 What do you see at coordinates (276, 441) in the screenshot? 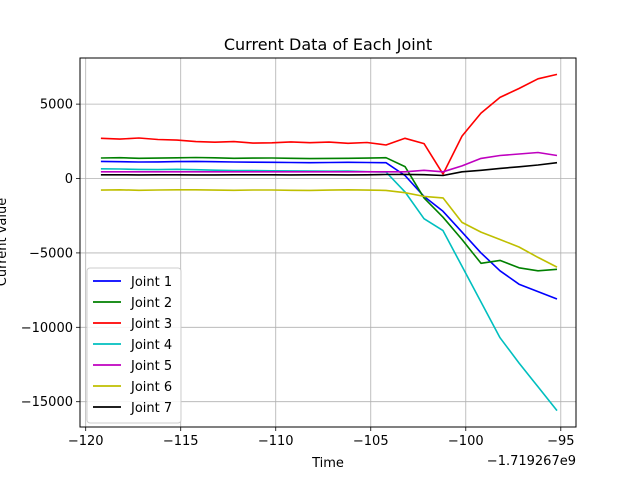
I see `x-tick-label: −110` at bounding box center [276, 441].